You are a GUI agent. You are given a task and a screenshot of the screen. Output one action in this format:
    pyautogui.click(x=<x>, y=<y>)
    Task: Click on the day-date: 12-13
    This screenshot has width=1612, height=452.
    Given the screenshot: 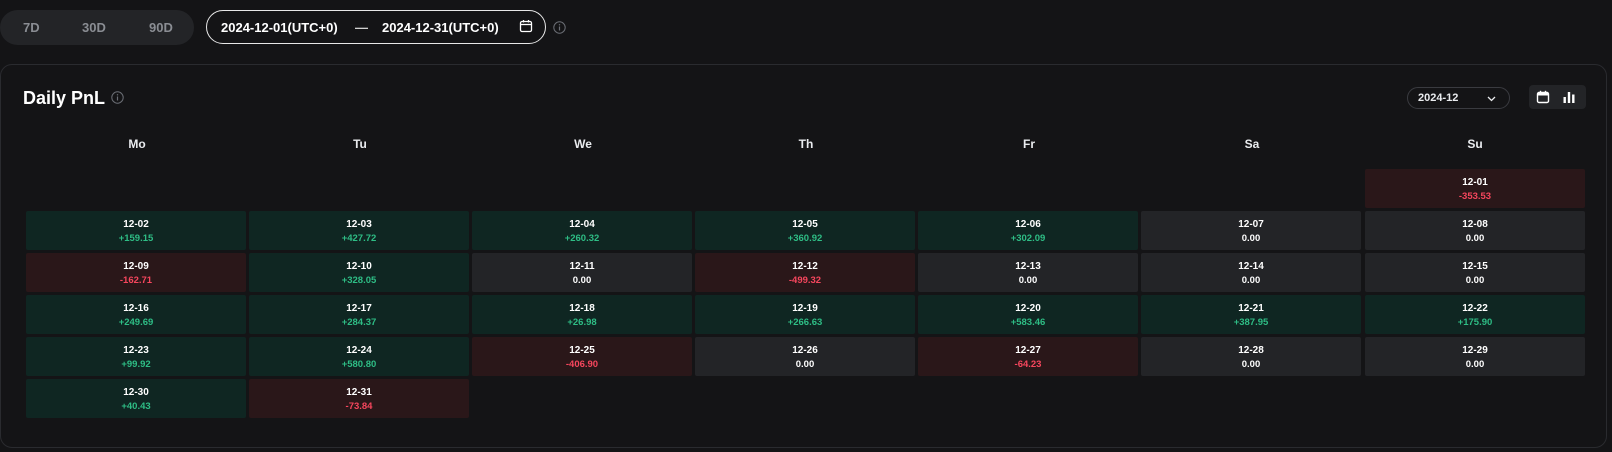 What is the action you would take?
    pyautogui.click(x=1028, y=266)
    